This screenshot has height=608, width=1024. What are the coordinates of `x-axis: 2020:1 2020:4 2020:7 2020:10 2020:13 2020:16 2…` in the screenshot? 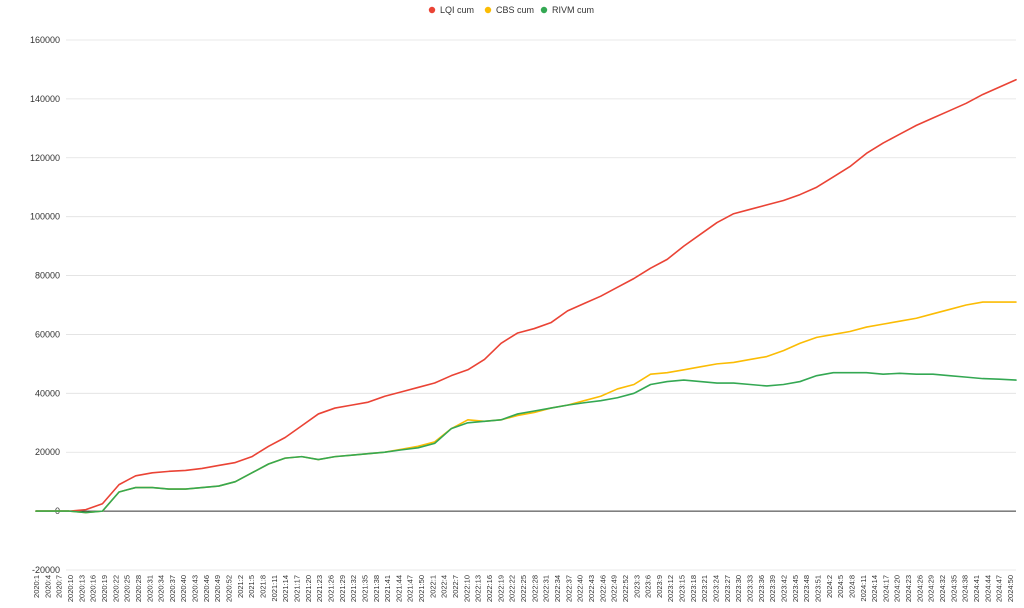 It's located at (523, 588).